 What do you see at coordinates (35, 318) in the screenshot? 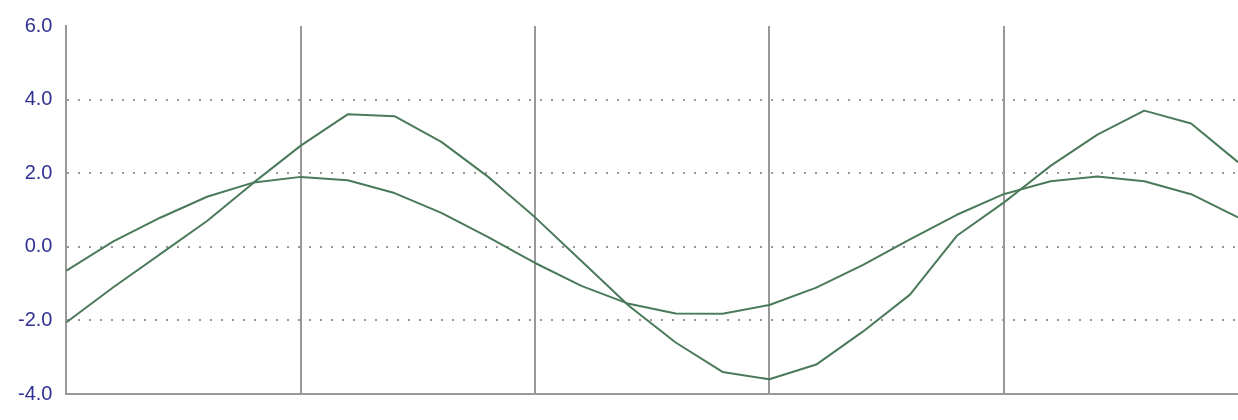
I see `y-tick-label: -2.0` at bounding box center [35, 318].